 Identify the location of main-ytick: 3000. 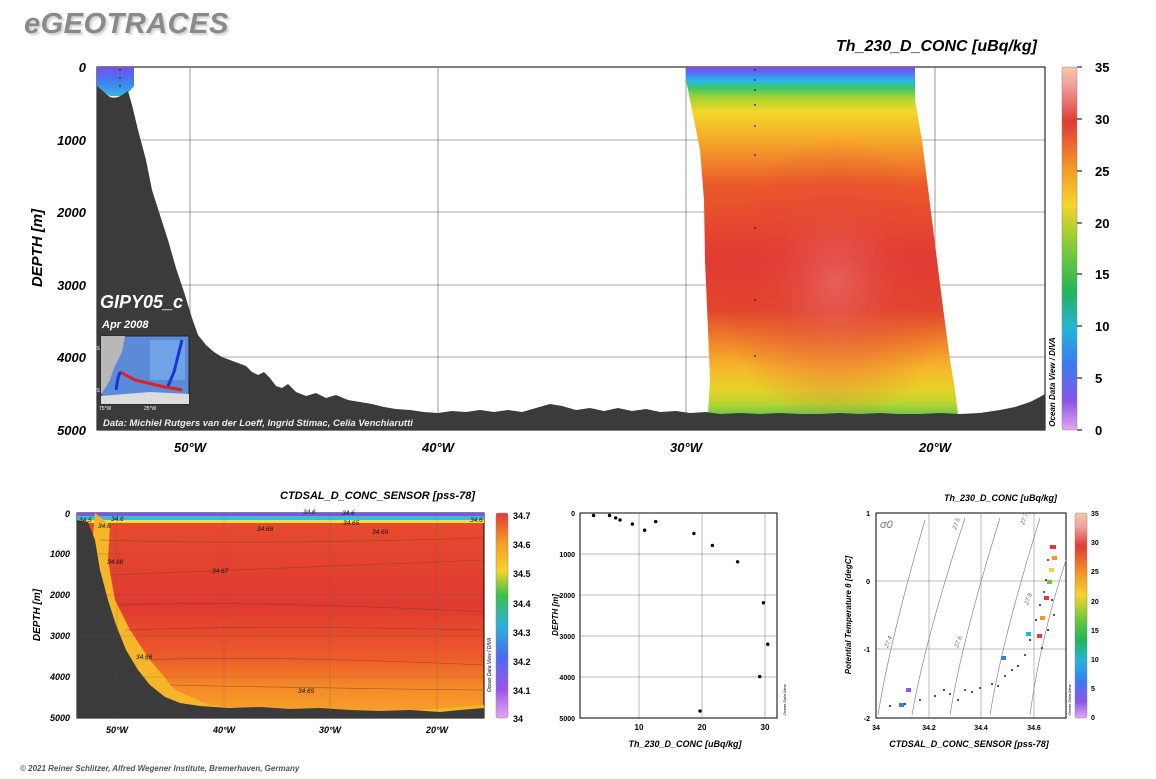
(72, 285).